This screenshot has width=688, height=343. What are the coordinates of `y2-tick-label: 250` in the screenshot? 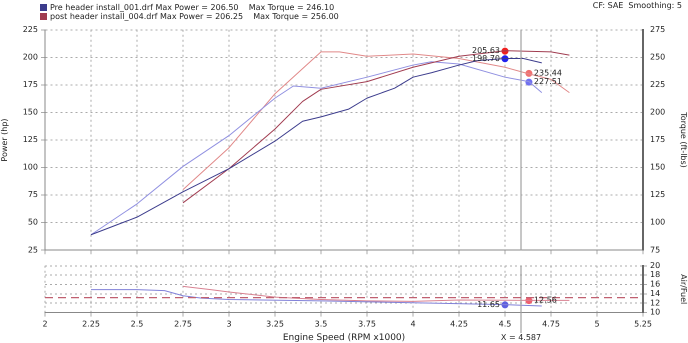 It's located at (658, 57).